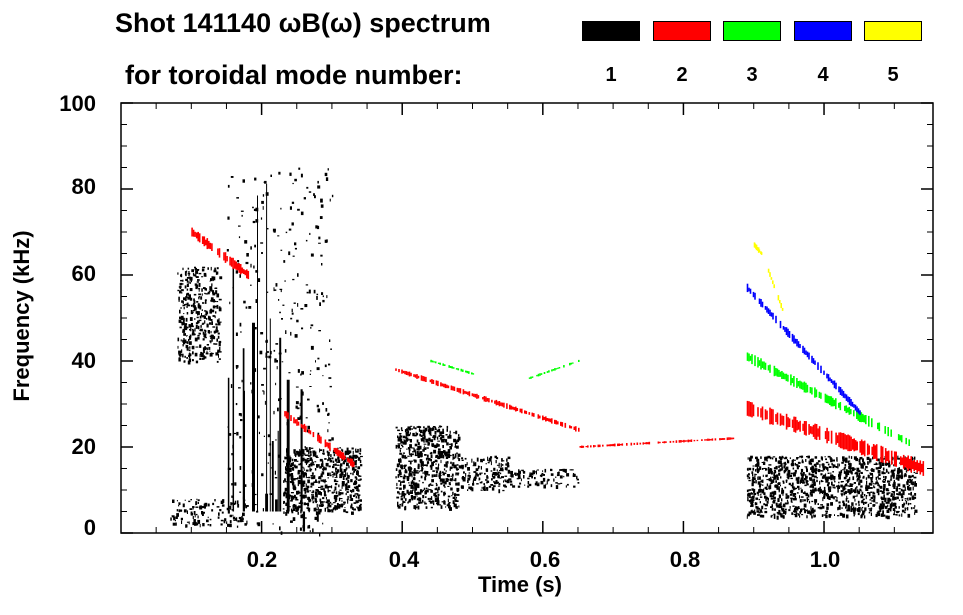  Describe the element at coordinates (83, 360) in the screenshot. I see `y-tick-label: 40` at that location.